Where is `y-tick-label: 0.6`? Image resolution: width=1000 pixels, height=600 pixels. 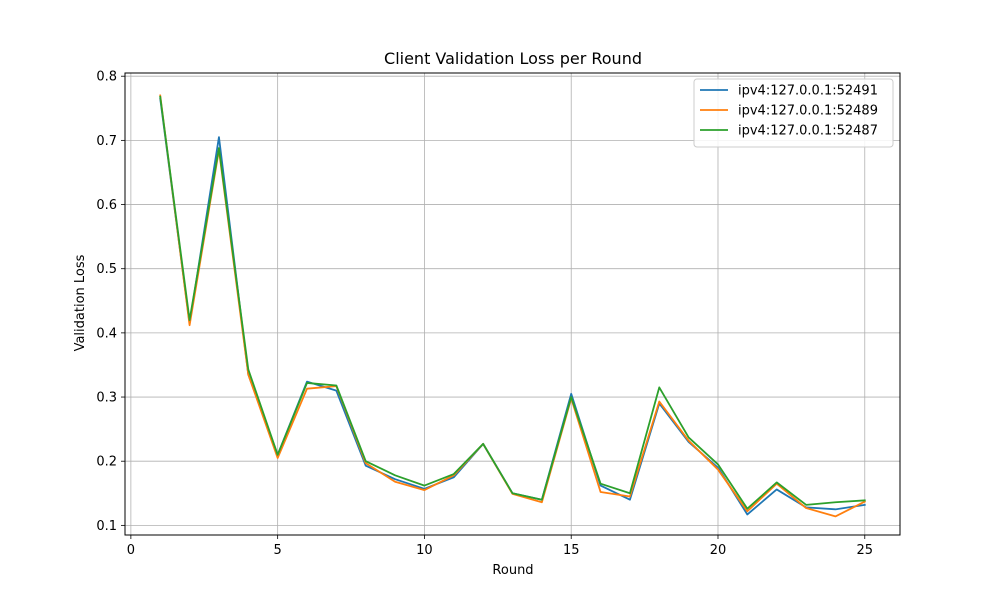
y-tick-label: 0.6 is located at coordinates (106, 205).